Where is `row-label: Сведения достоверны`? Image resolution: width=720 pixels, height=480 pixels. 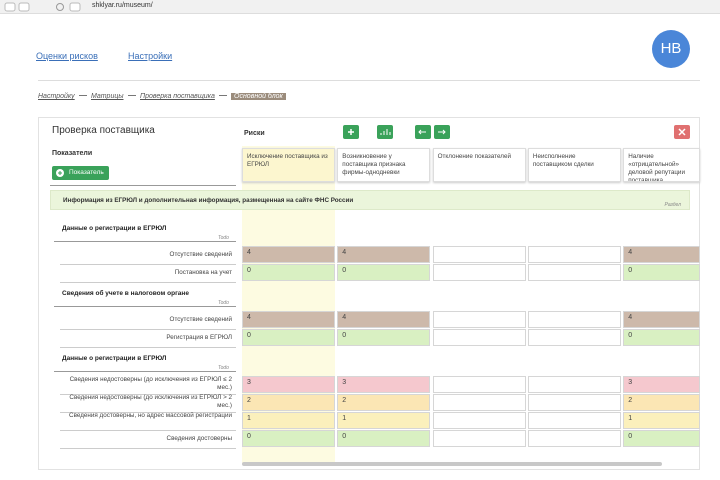 row-label: Сведения достоверны is located at coordinates (199, 438).